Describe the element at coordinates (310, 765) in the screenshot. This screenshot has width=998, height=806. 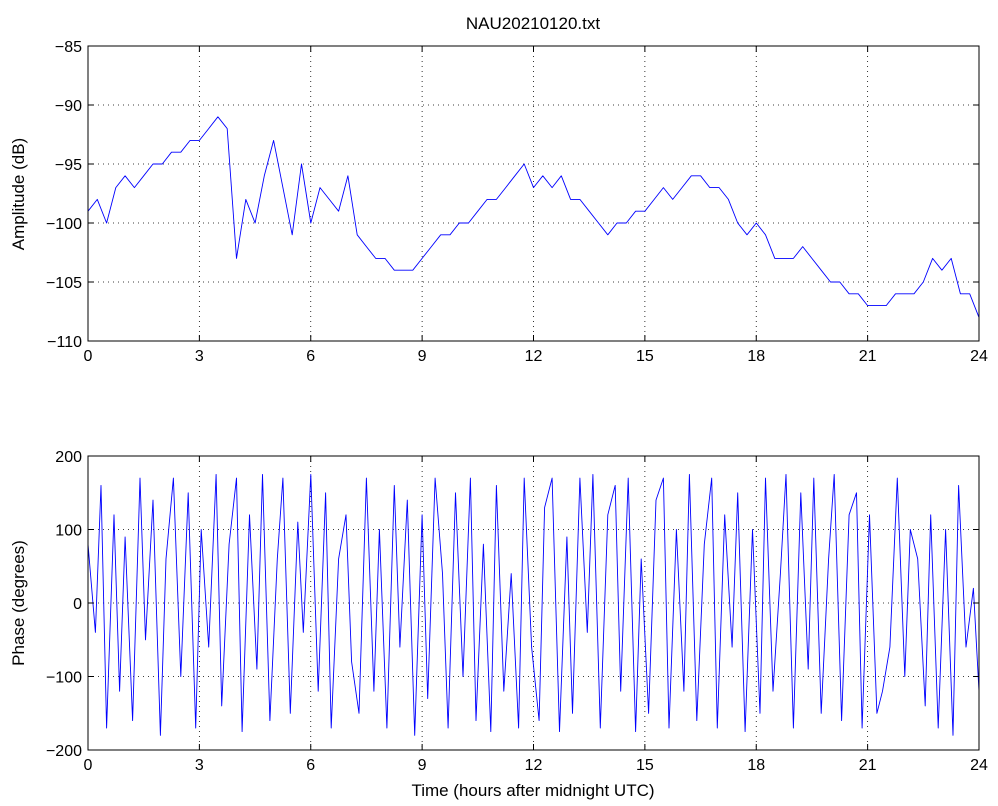
I see `phase-x-tick-label: 6` at that location.